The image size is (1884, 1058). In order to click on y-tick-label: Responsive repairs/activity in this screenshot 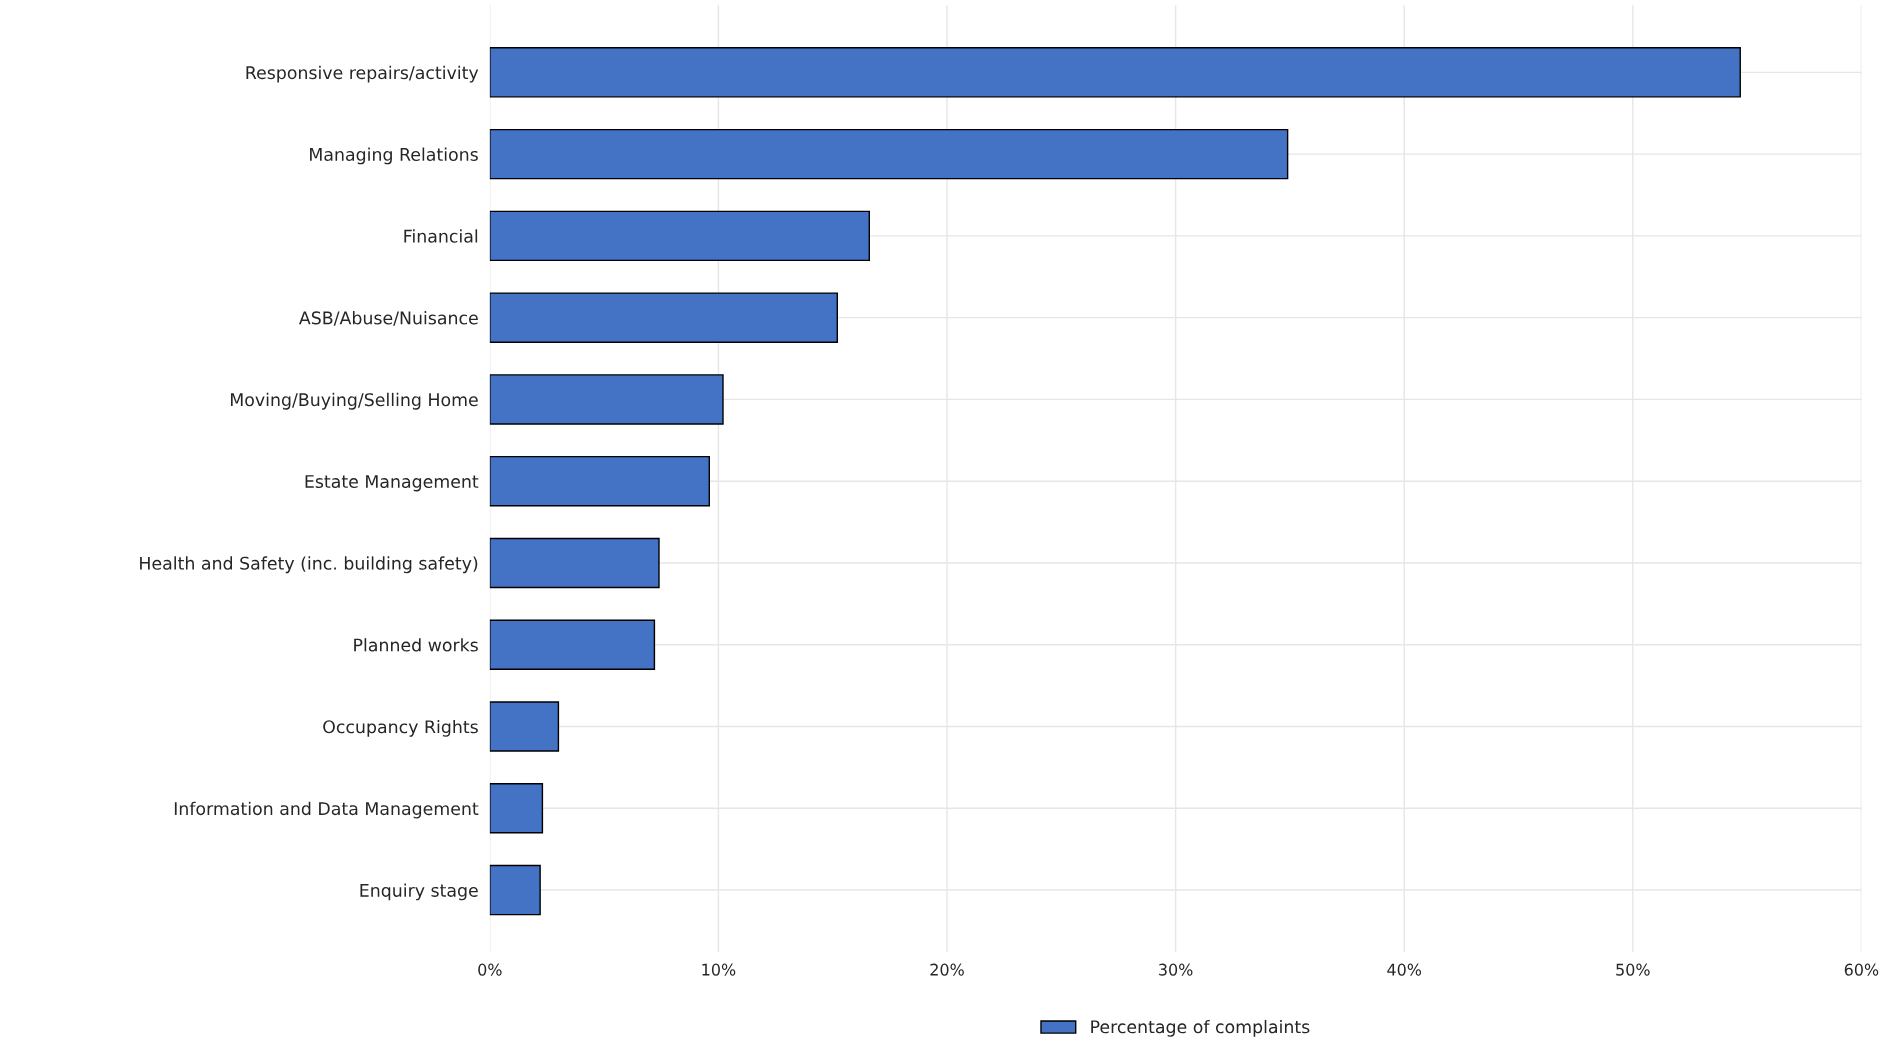, I will do `click(362, 74)`.